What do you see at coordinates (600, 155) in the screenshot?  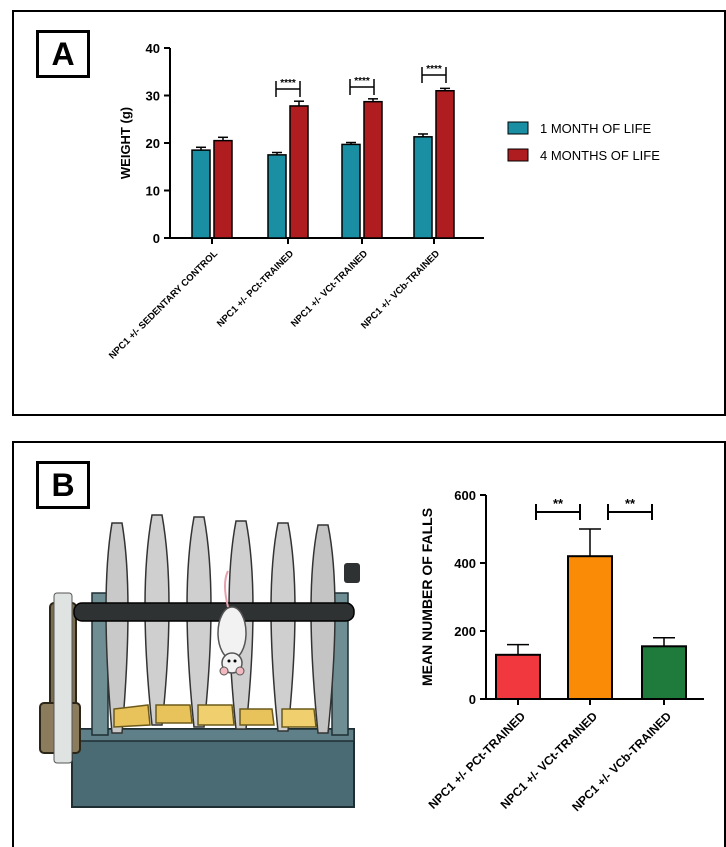 I see `legend-label: 4 MONTHS OF LIFE` at bounding box center [600, 155].